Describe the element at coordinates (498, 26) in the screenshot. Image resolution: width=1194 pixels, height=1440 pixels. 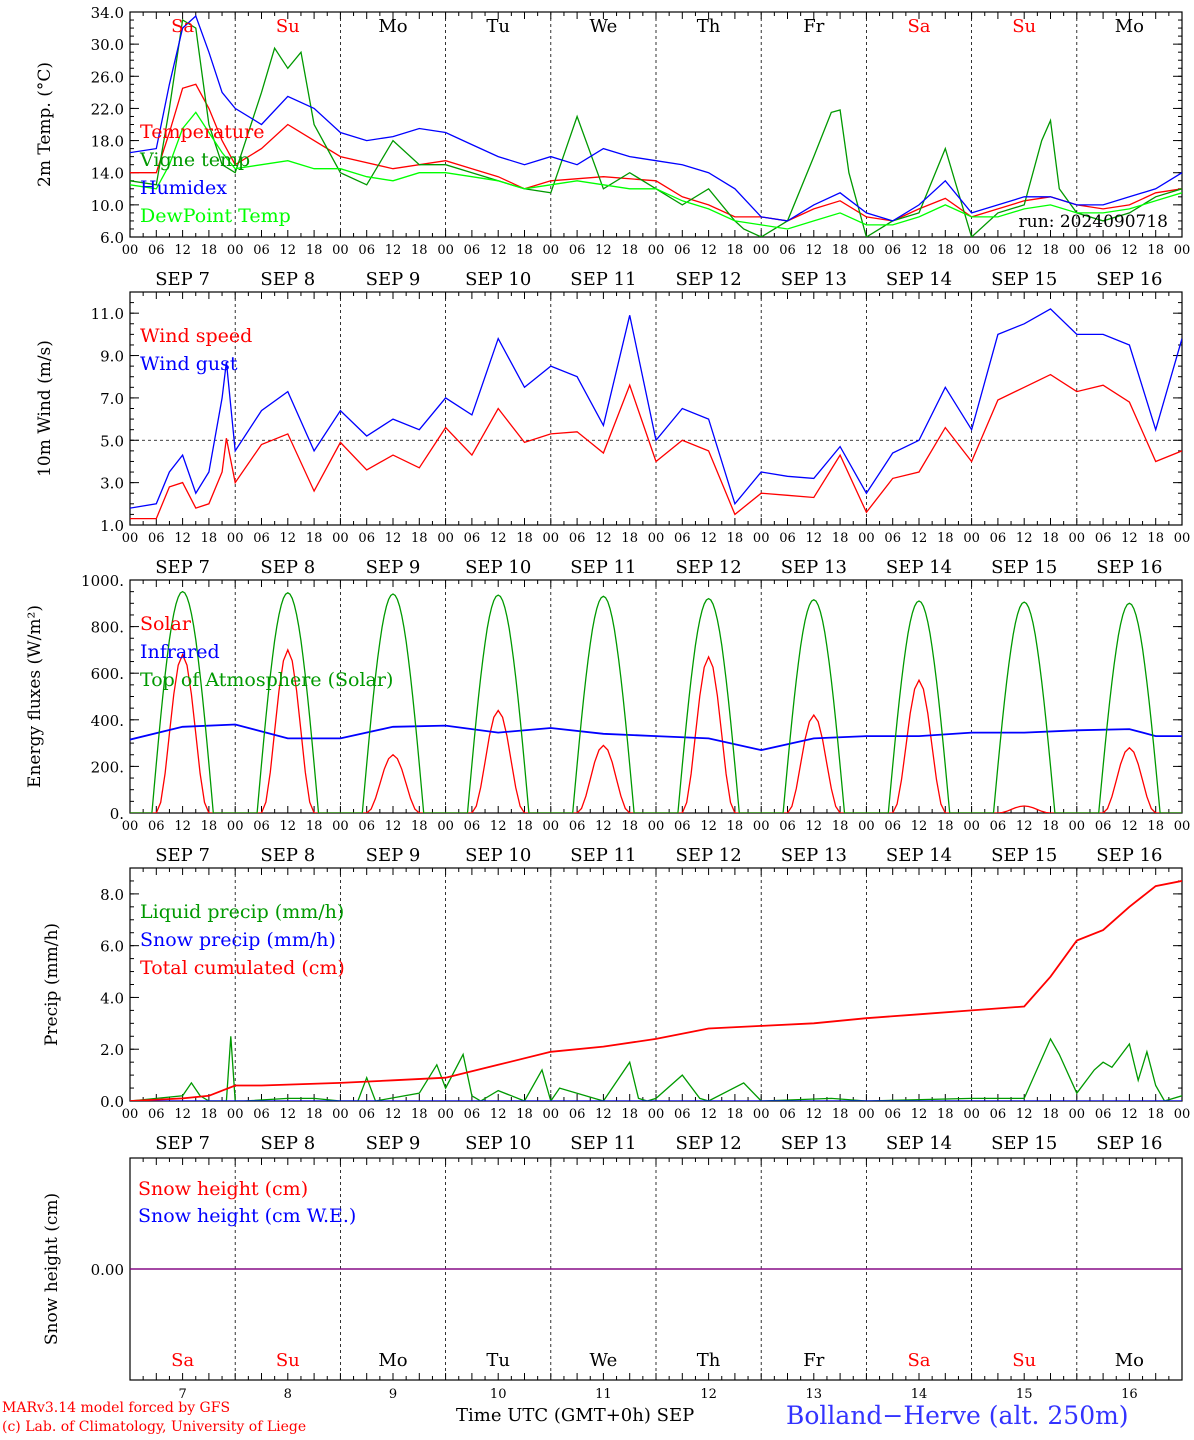
I see `day-name-label: Tu` at that location.